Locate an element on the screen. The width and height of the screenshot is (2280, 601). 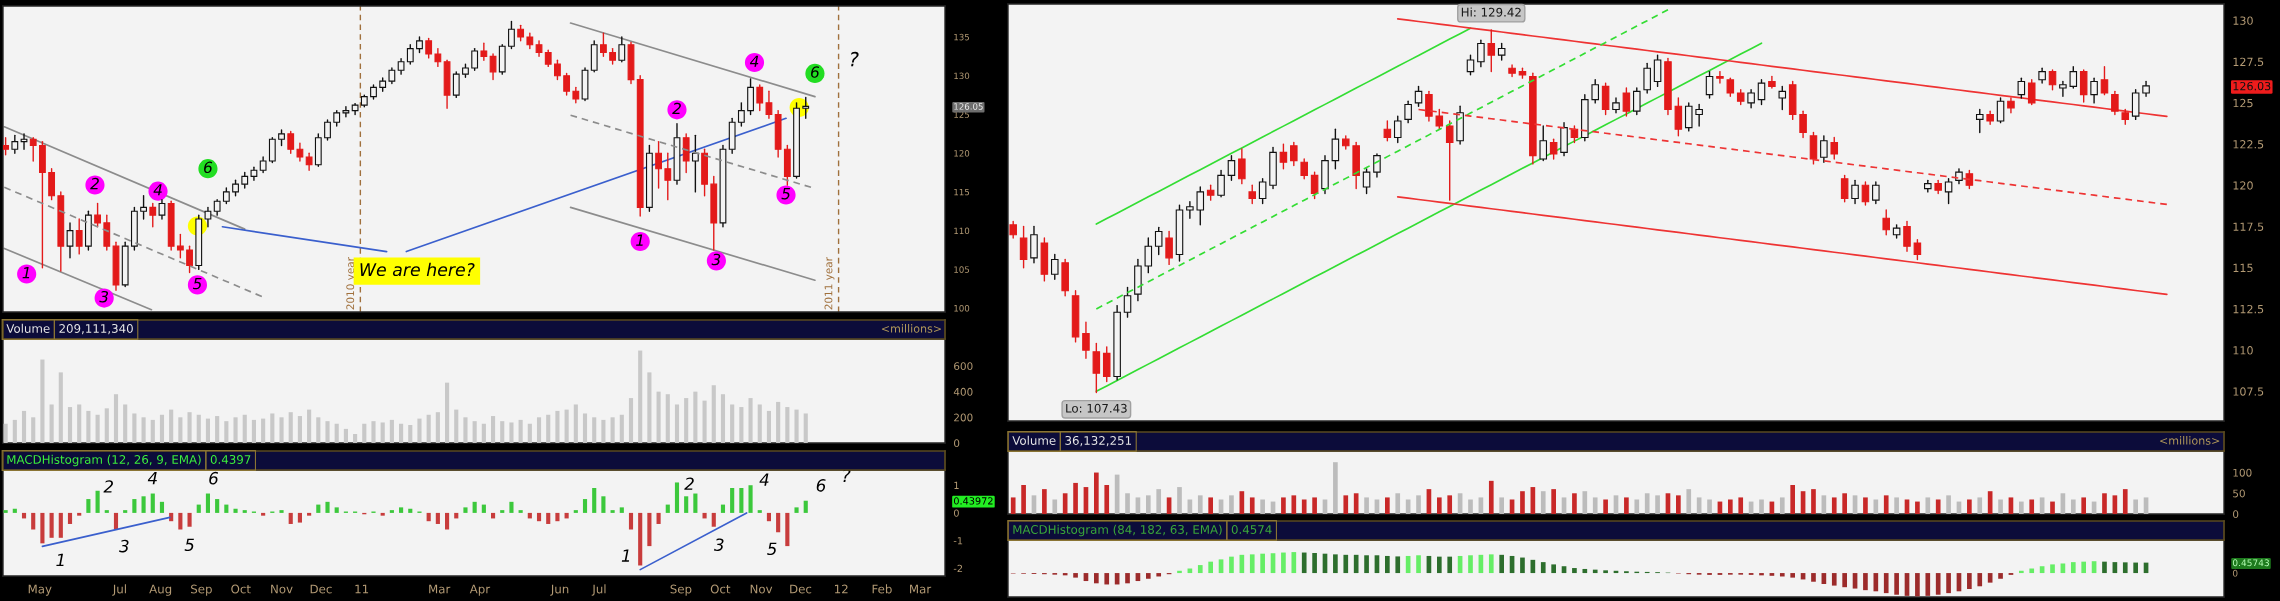
y-tick-label: 115 is located at coordinates (962, 192).